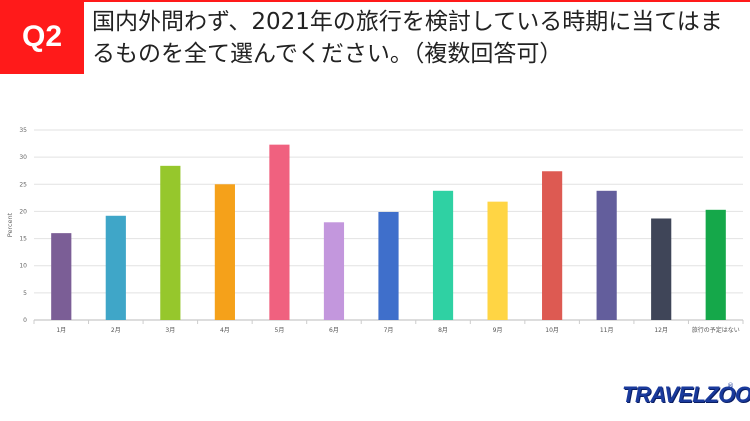 Image resolution: width=750 pixels, height=421 pixels. Describe the element at coordinates (730, 386) in the screenshot. I see `logo-registered-mark: ®` at that location.